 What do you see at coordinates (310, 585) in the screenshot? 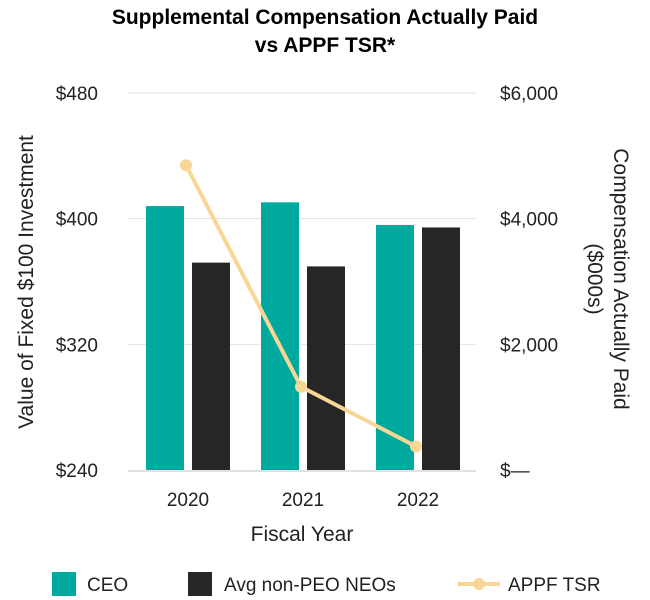
I see `legend-label-neo: Avg non-PEO NEOs` at bounding box center [310, 585].